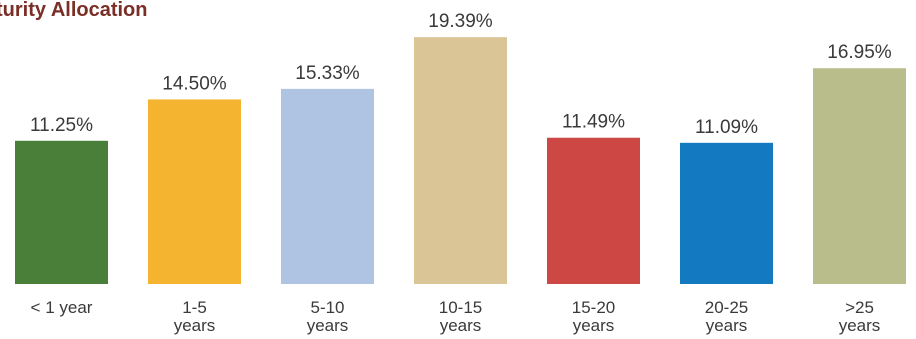 Image resolution: width=916 pixels, height=339 pixels. Describe the element at coordinates (593, 122) in the screenshot. I see `value-label-15-20-years: 11.49%` at that location.